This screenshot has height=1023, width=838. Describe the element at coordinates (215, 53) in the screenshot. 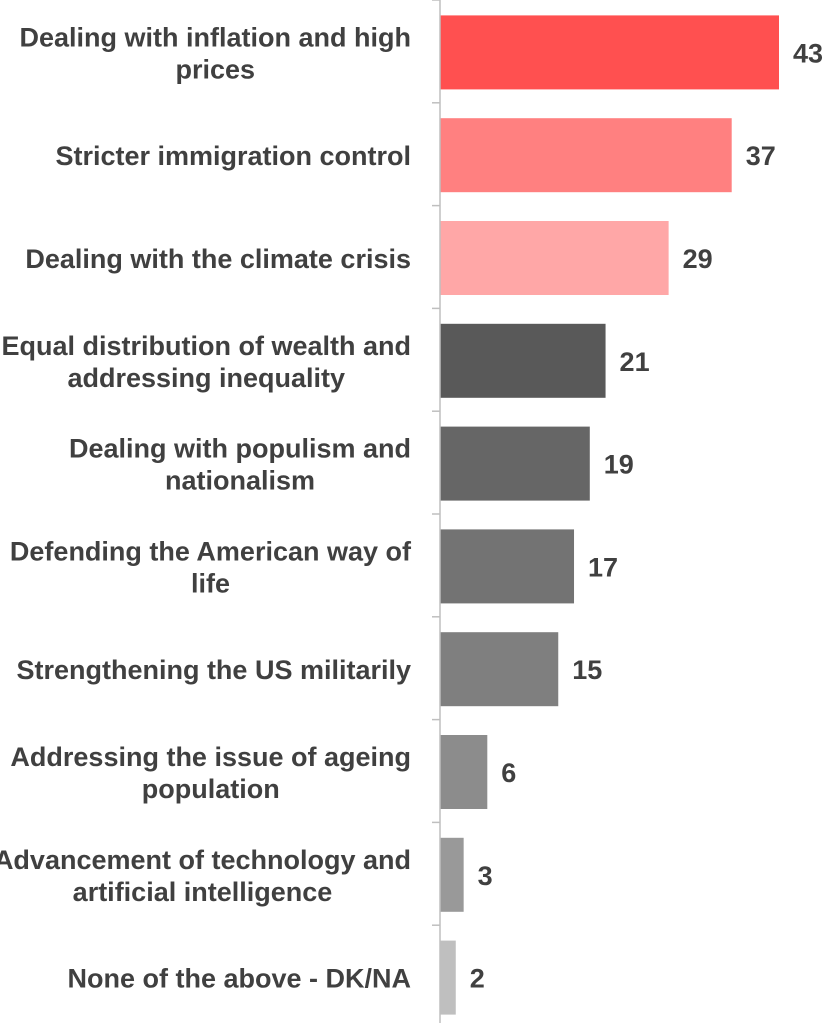

I see `category-label-0: Dealing with inflation and high prices` at that location.